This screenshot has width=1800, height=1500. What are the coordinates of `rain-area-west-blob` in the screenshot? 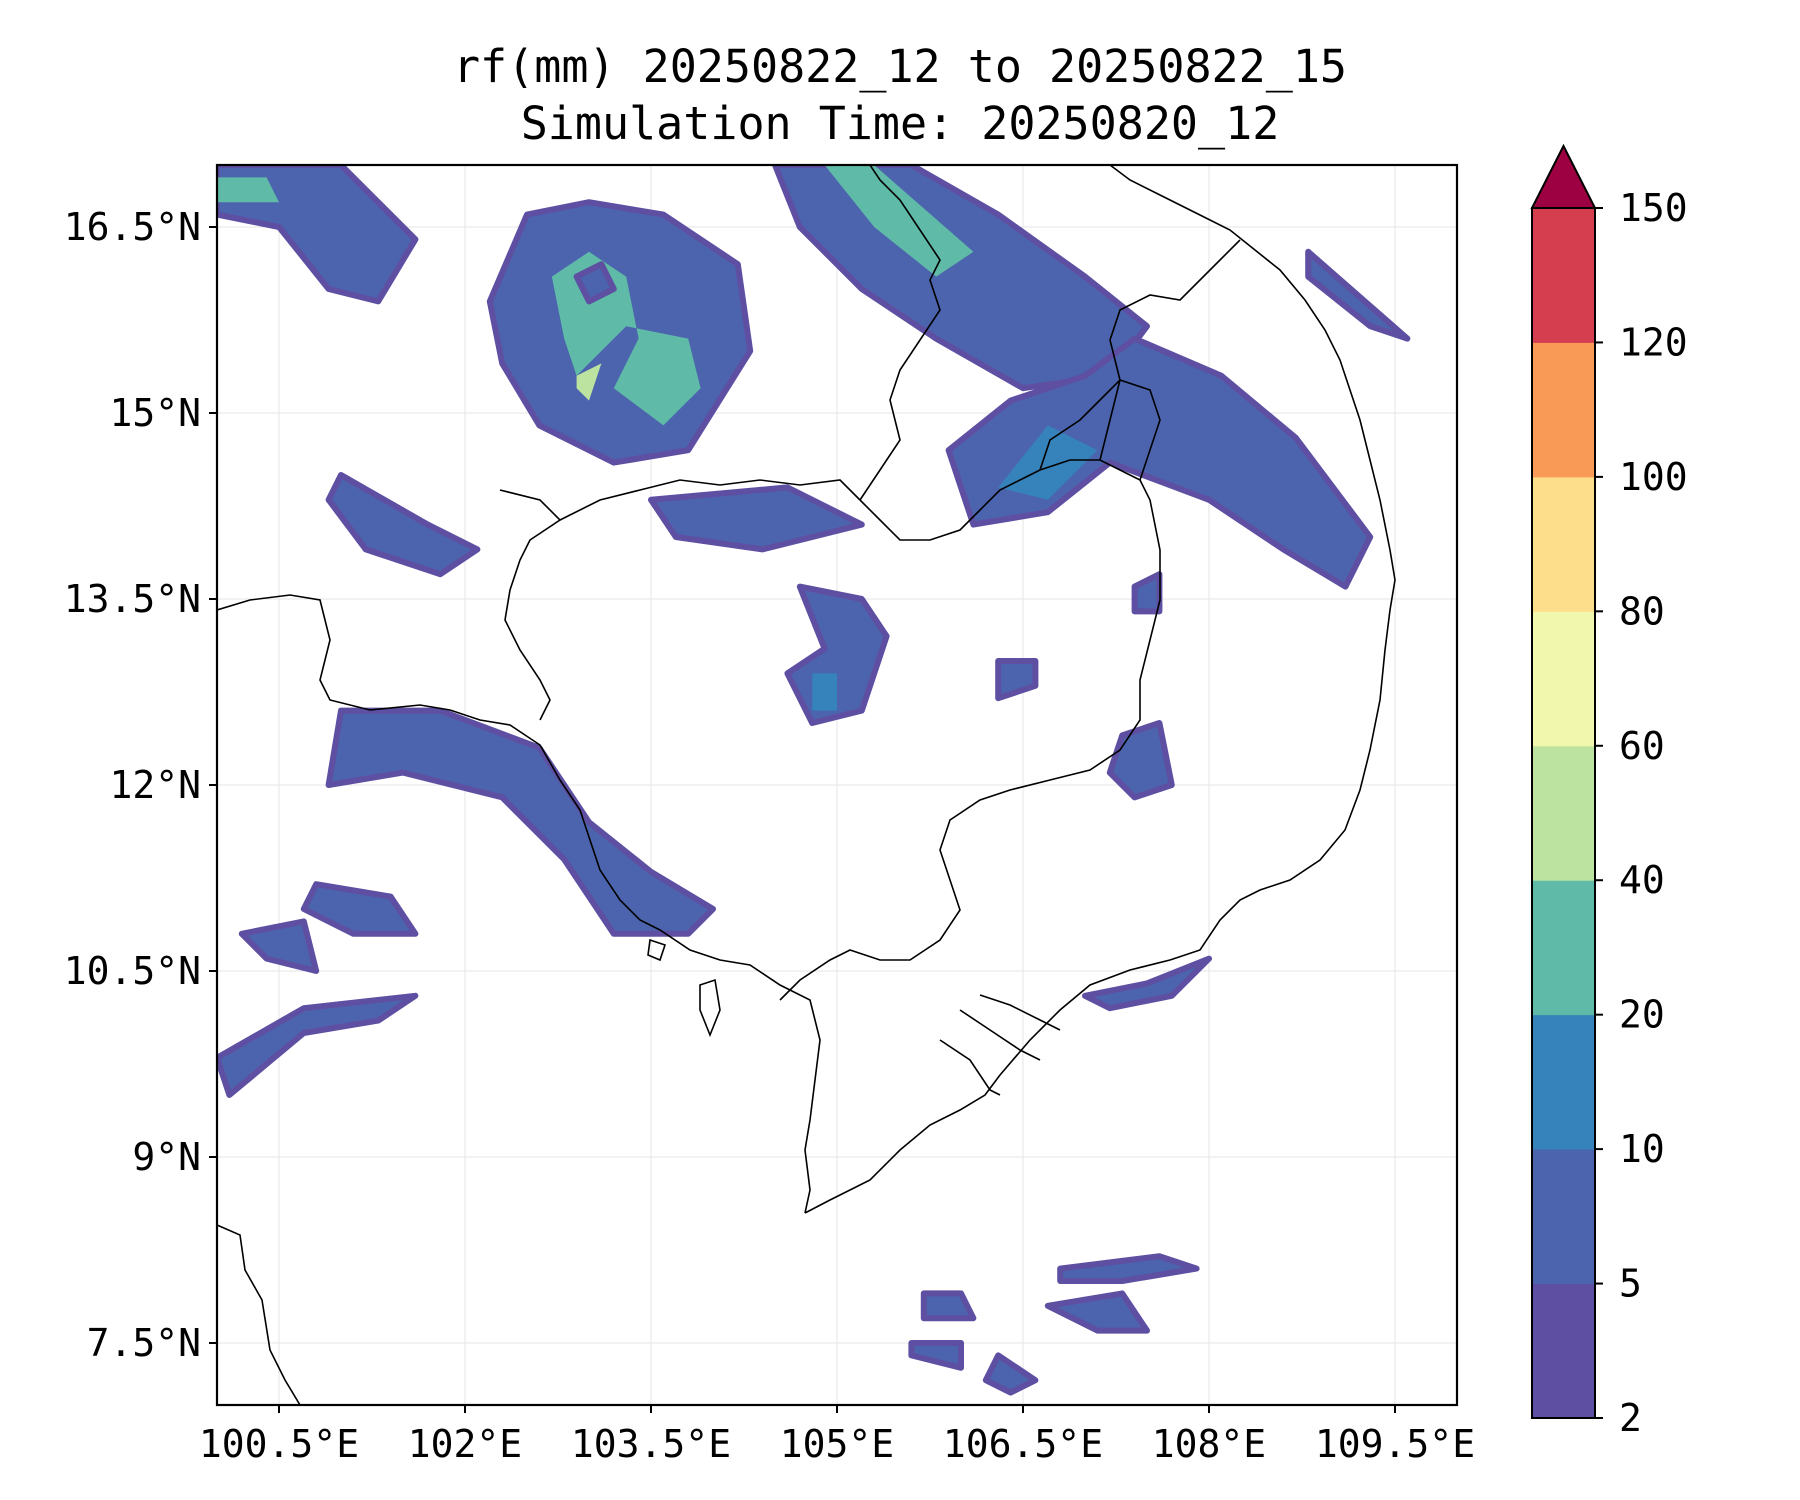 It's located at (403, 525).